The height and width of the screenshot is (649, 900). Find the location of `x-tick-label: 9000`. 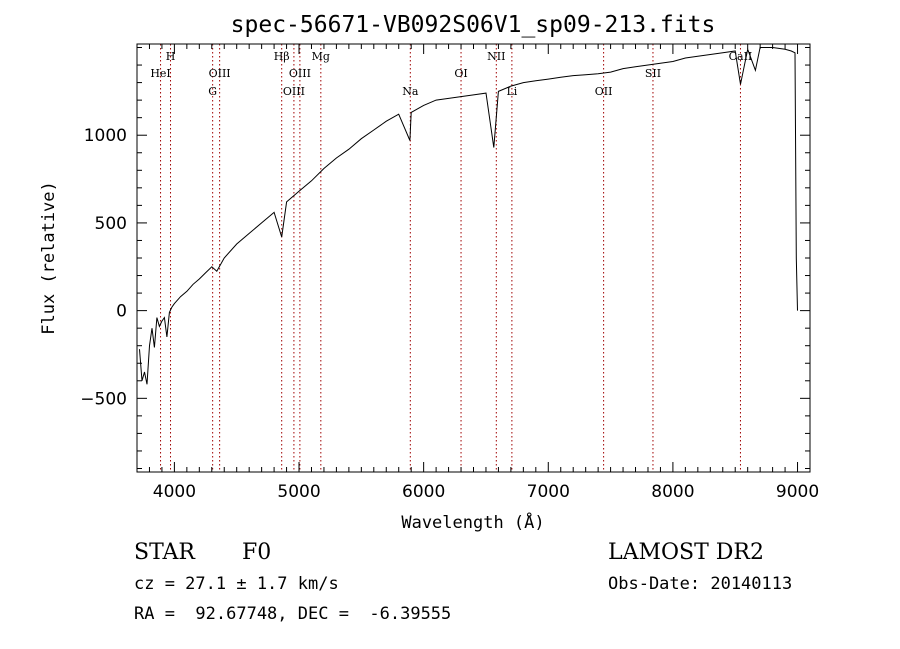

x-tick-label: 9000 is located at coordinates (797, 492).